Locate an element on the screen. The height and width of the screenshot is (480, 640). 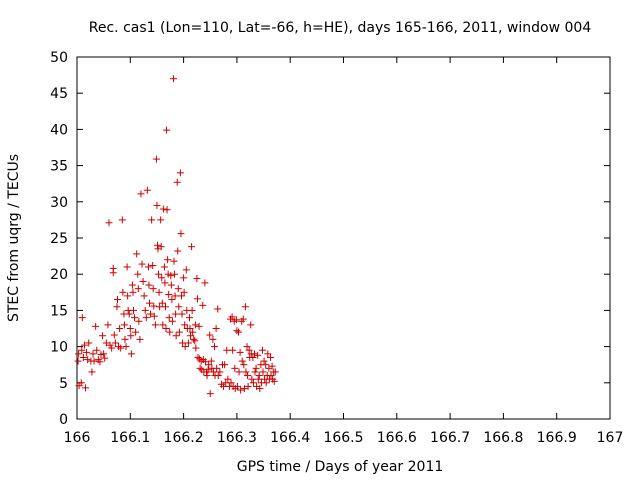
x-tick-label: 166.8 is located at coordinates (503, 438).